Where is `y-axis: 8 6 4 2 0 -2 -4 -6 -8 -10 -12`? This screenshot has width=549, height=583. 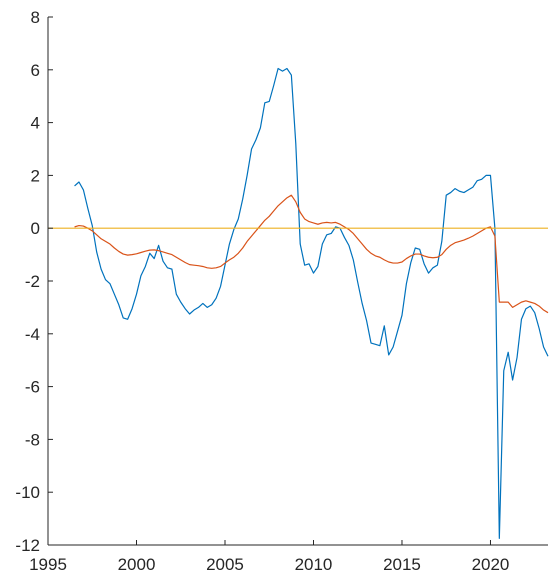 y-axis: 8 6 4 2 0 -2 -4 -6 -8 -10 -12 is located at coordinates (34, 281).